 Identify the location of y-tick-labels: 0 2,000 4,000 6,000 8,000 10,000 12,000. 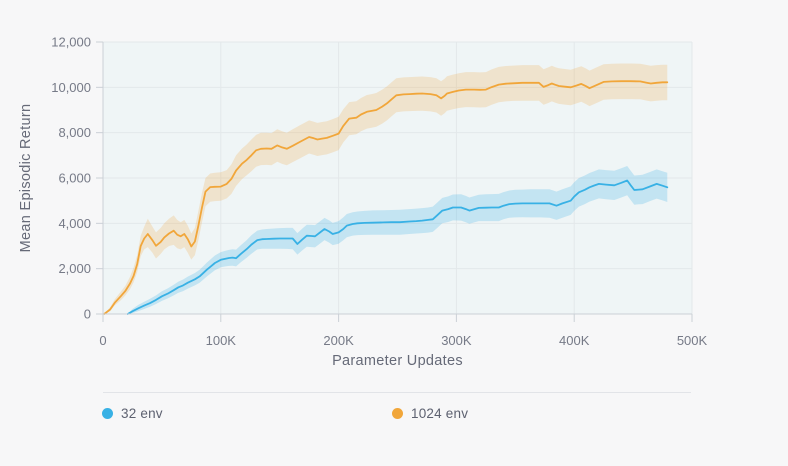
(71, 178).